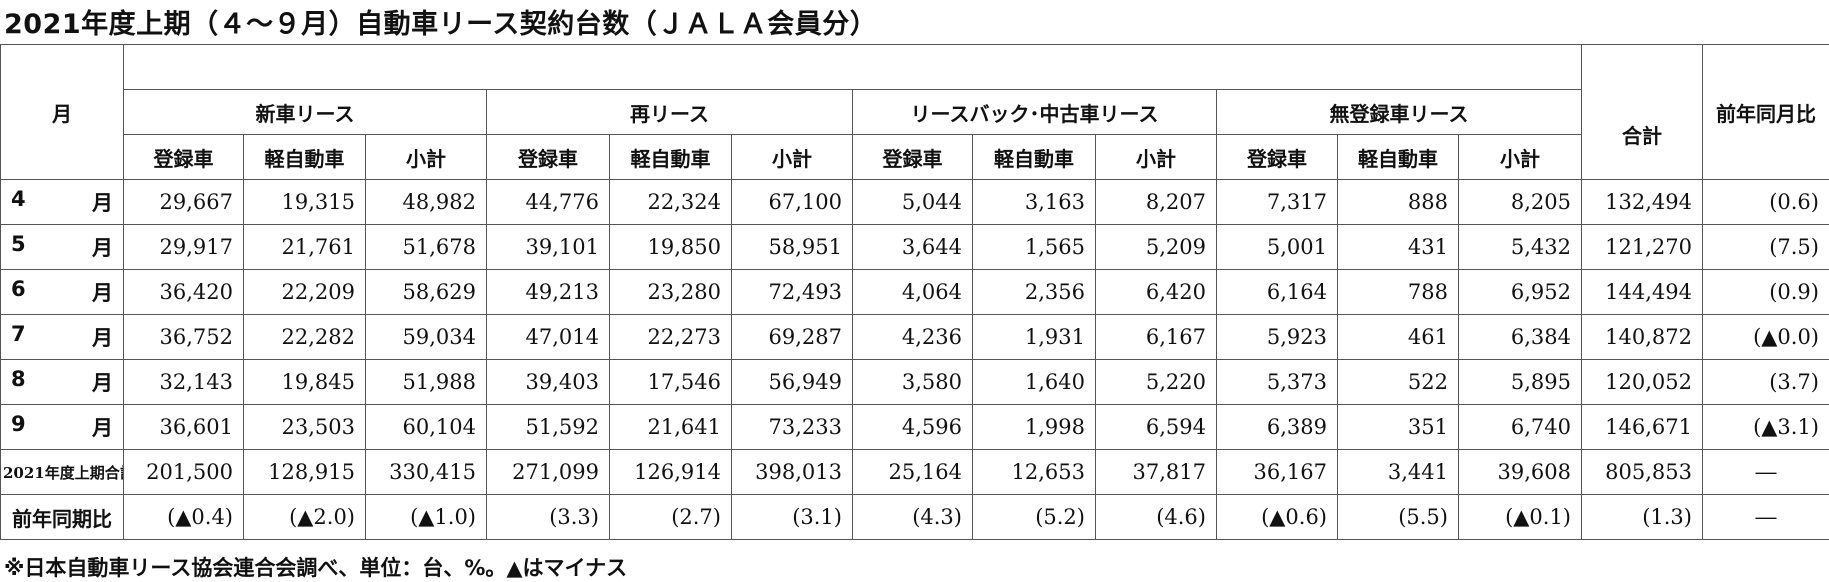 This screenshot has width=1829, height=582. What do you see at coordinates (548, 472) in the screenshot?
I see `table-cell: 271,099` at bounding box center [548, 472].